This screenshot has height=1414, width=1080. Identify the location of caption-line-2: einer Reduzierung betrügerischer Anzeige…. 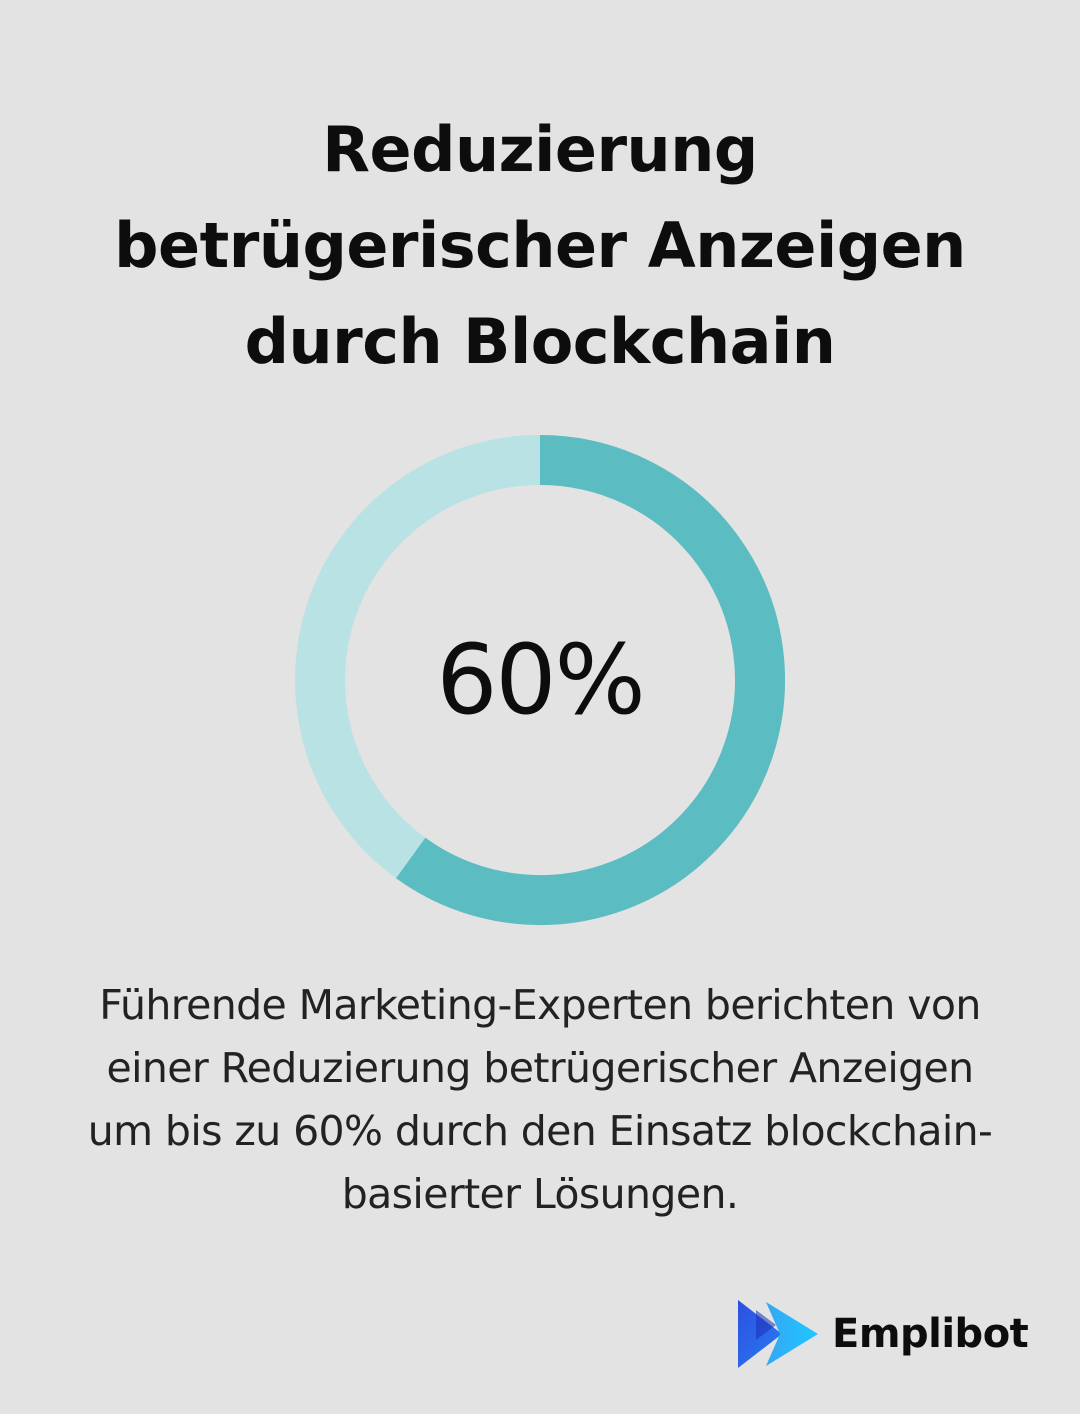
(540, 1068).